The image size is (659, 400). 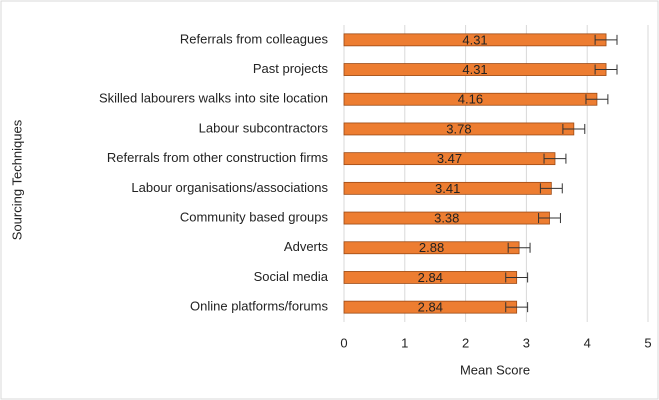 What do you see at coordinates (16, 179) in the screenshot?
I see `y-axis-title: Sourcing Techniques` at bounding box center [16, 179].